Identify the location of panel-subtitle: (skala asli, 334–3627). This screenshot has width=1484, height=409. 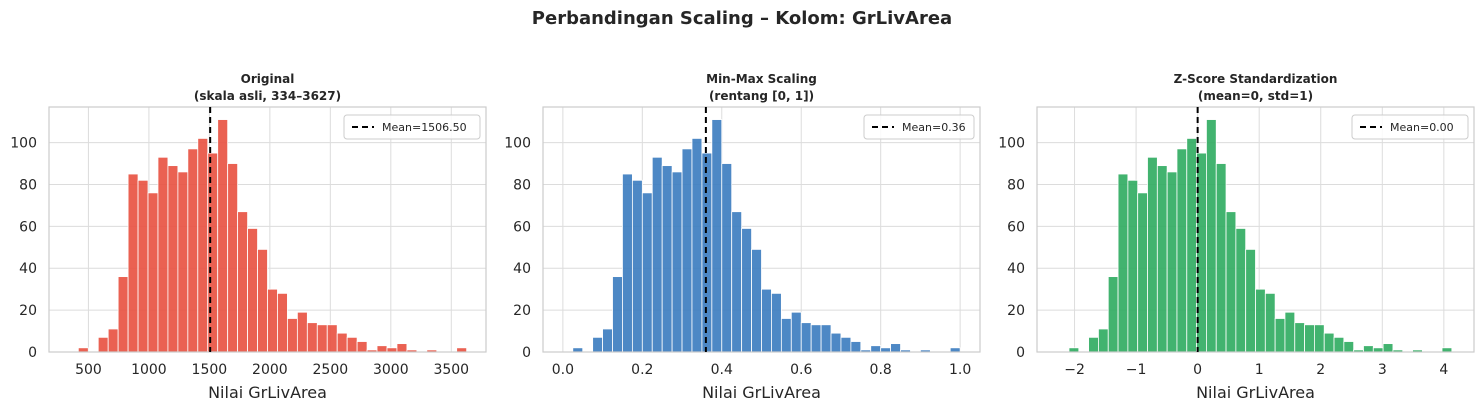
(267, 96).